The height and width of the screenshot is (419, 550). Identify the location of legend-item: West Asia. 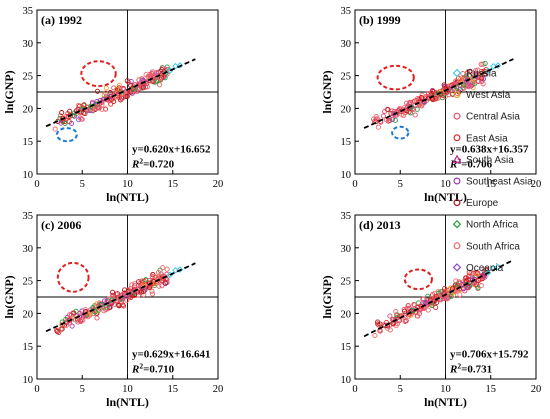
(482, 95).